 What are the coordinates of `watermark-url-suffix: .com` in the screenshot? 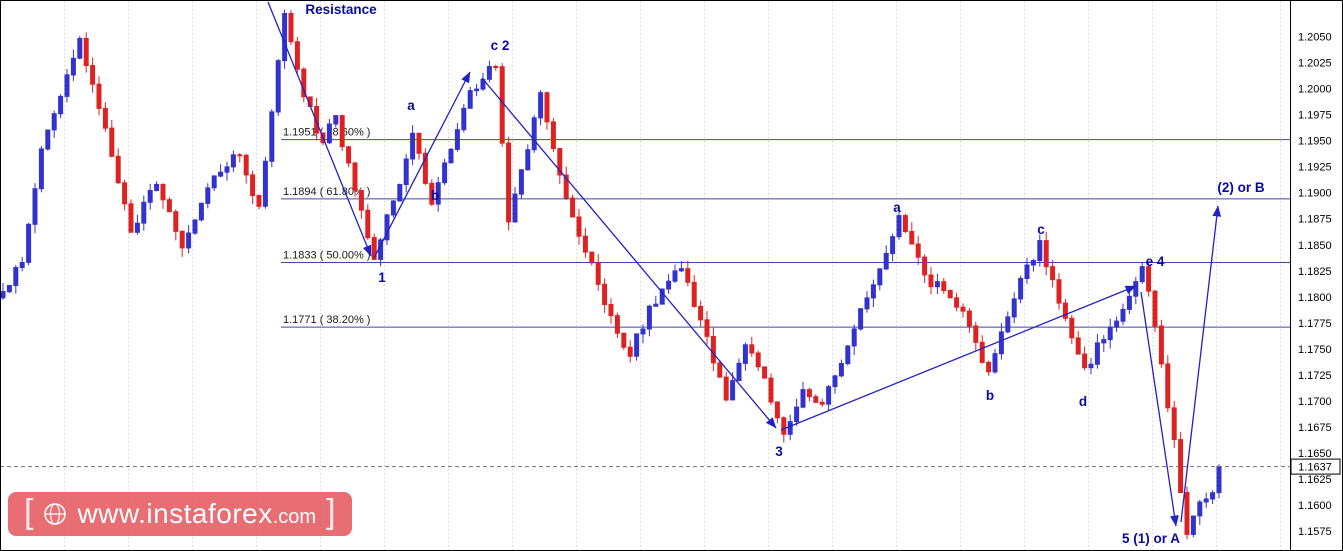 It's located at (294, 517).